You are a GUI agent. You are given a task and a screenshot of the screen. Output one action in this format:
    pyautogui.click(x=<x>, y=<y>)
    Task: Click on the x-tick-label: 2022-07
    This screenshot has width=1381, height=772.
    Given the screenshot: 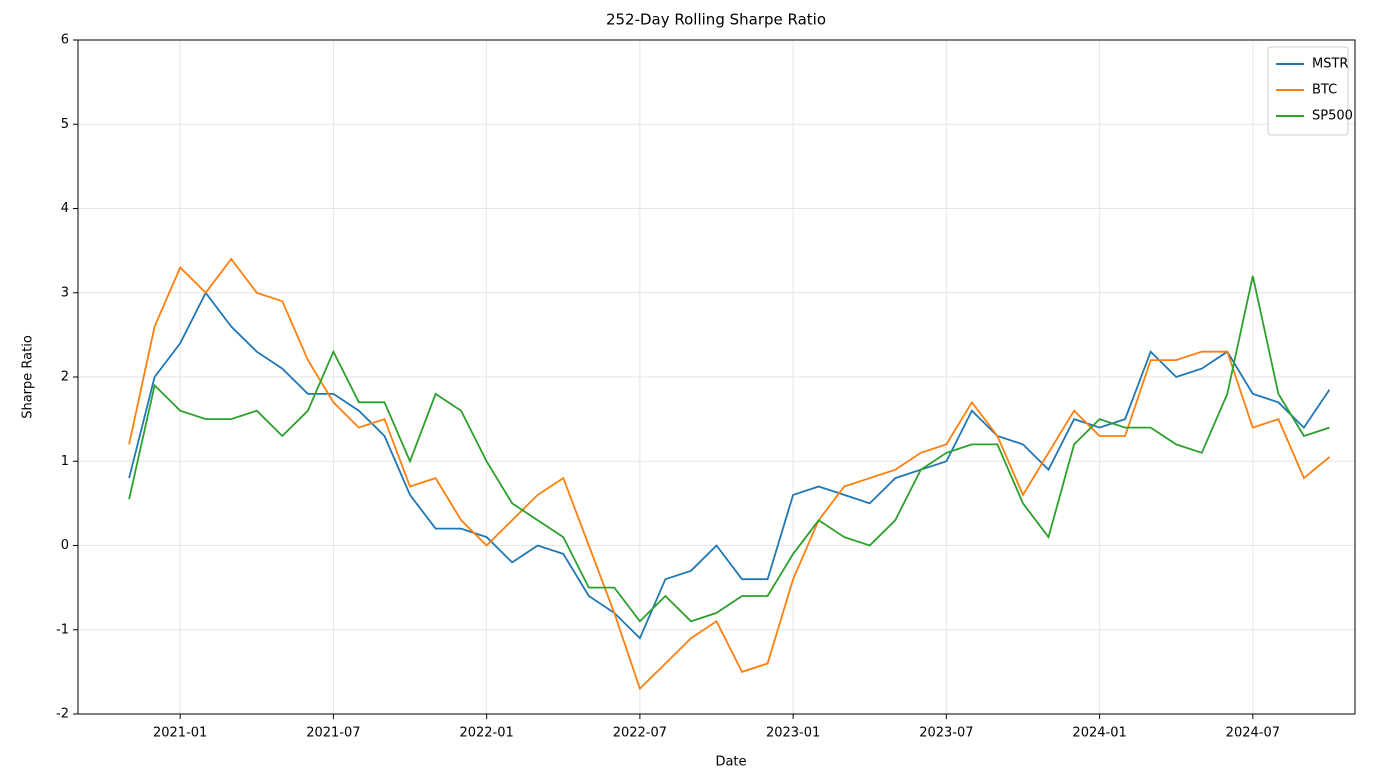 What is the action you would take?
    pyautogui.click(x=640, y=733)
    